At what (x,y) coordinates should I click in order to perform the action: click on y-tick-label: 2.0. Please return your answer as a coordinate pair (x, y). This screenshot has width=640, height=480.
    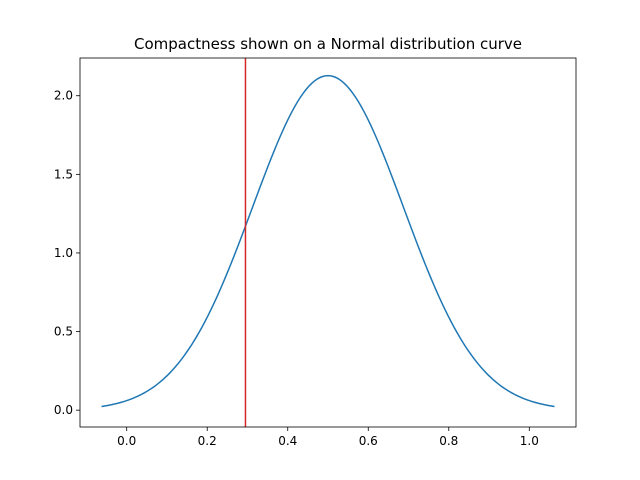
    Looking at the image, I should click on (63, 96).